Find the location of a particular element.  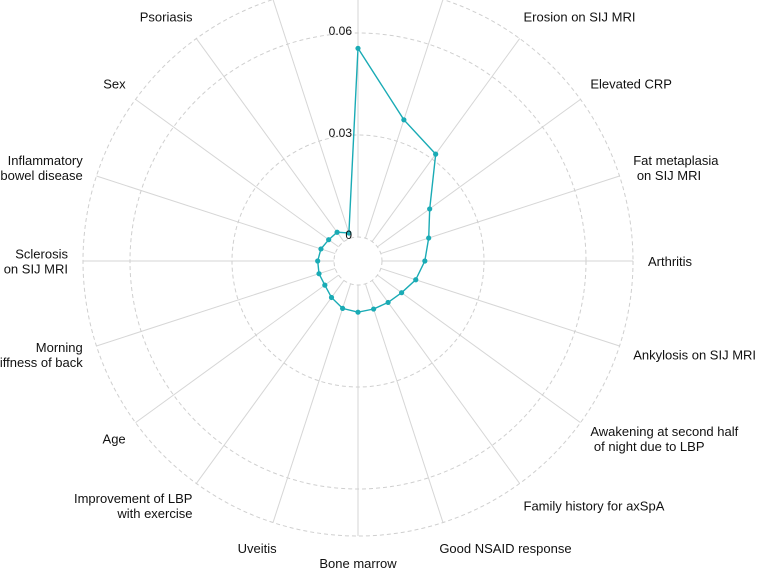

radar-series is located at coordinates (377, 180).